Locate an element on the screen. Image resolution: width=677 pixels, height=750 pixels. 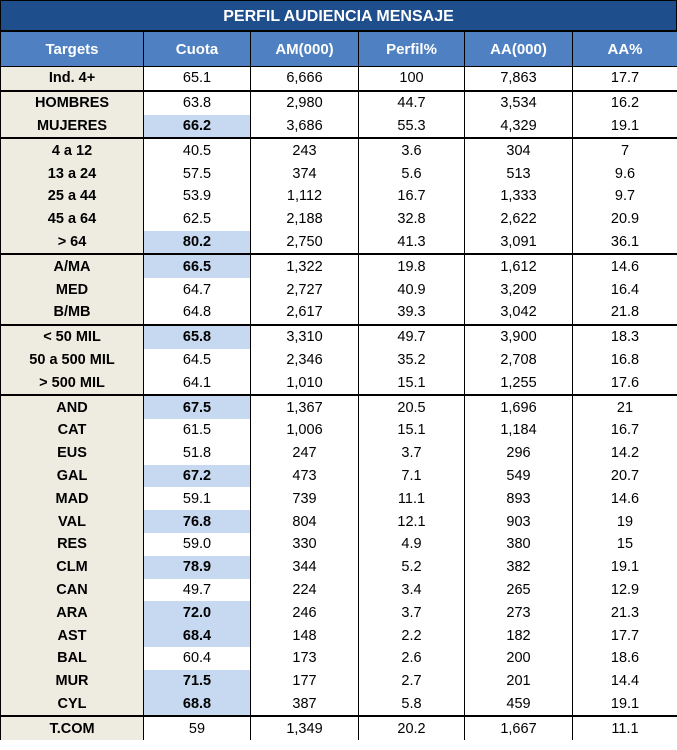
cell: 11.1 is located at coordinates (624, 728).